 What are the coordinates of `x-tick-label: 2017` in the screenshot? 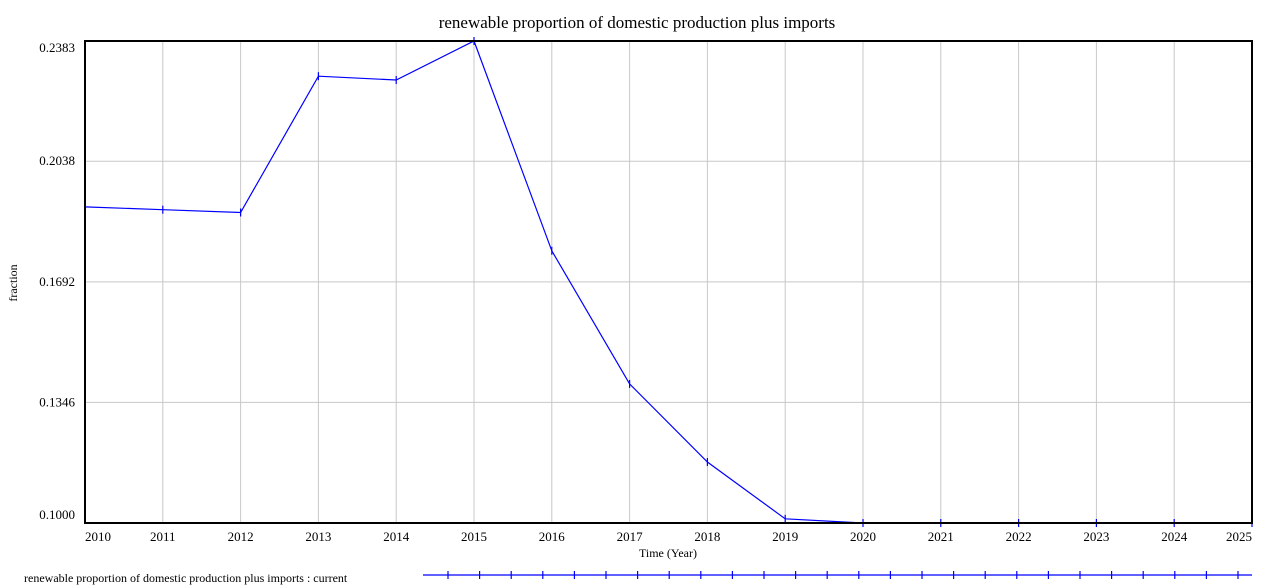 It's located at (630, 536).